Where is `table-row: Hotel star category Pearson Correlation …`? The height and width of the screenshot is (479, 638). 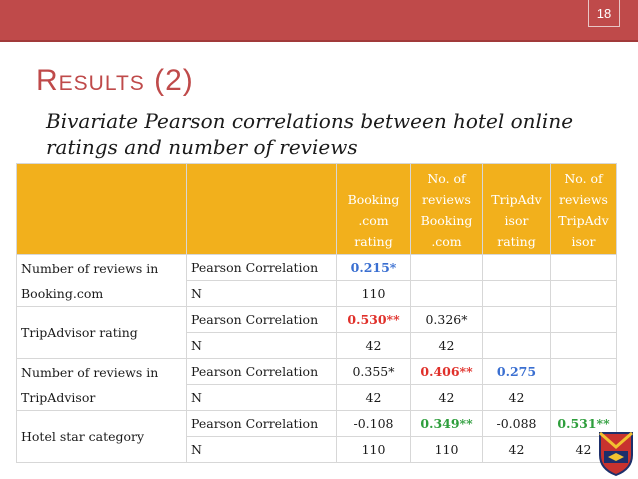 table-row: Hotel star category Pearson Correlation … is located at coordinates (316, 436).